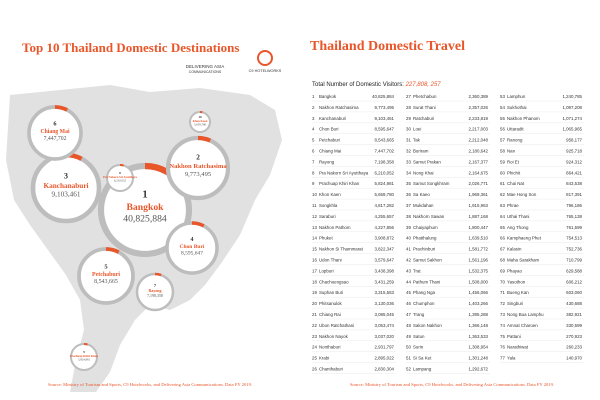 The image size is (600, 400). What do you see at coordinates (408, 227) in the screenshot?
I see `row-rank: 39` at bounding box center [408, 227].